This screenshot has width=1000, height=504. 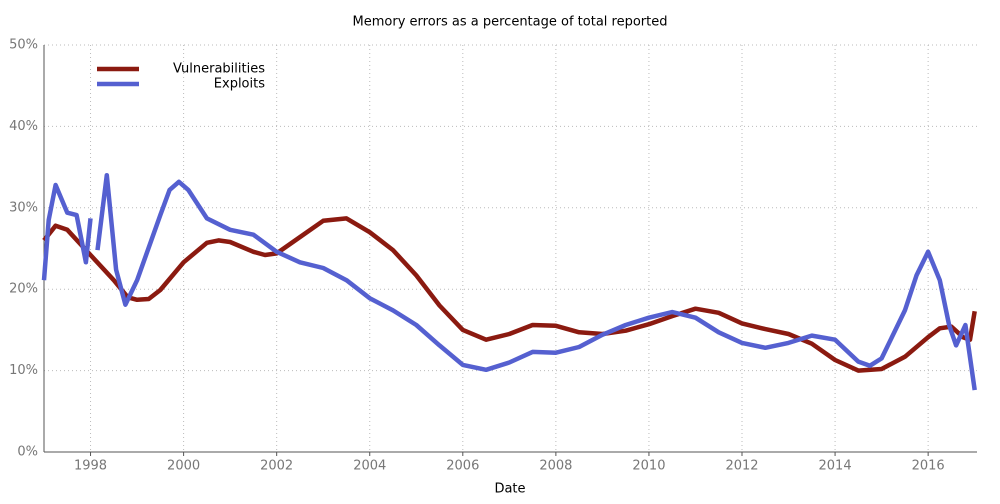 What do you see at coordinates (555, 466) in the screenshot?
I see `x-tick-label: 2008` at bounding box center [555, 466].